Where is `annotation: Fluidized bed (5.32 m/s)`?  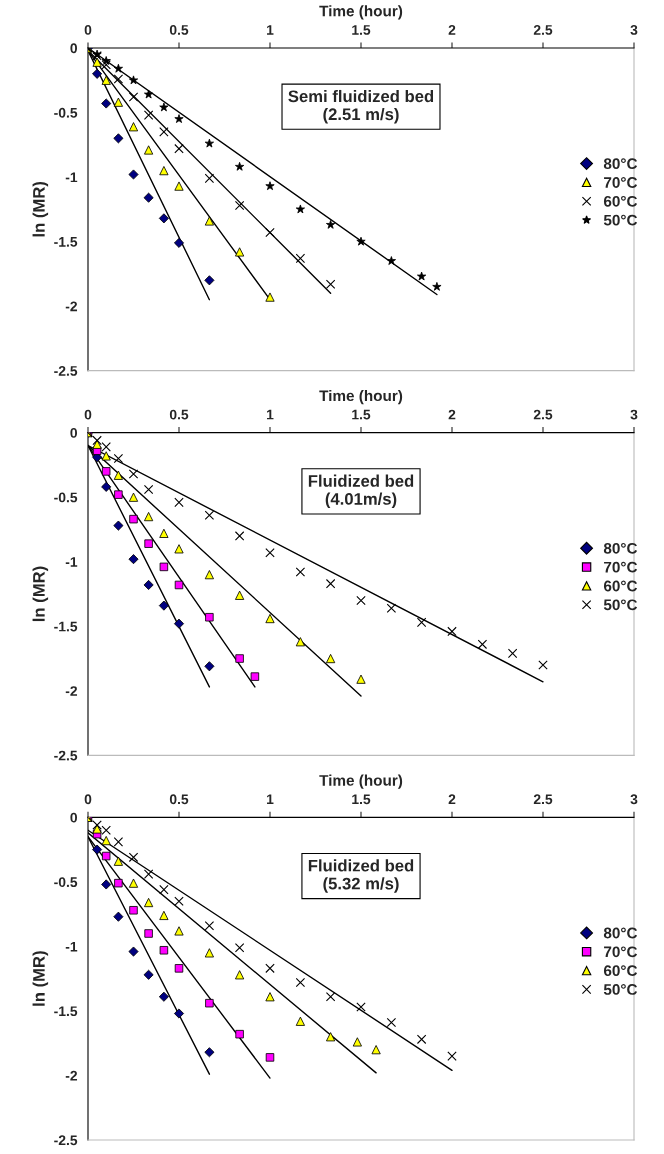
annotation: Fluidized bed (5.32 m/s) is located at coordinates (361, 876).